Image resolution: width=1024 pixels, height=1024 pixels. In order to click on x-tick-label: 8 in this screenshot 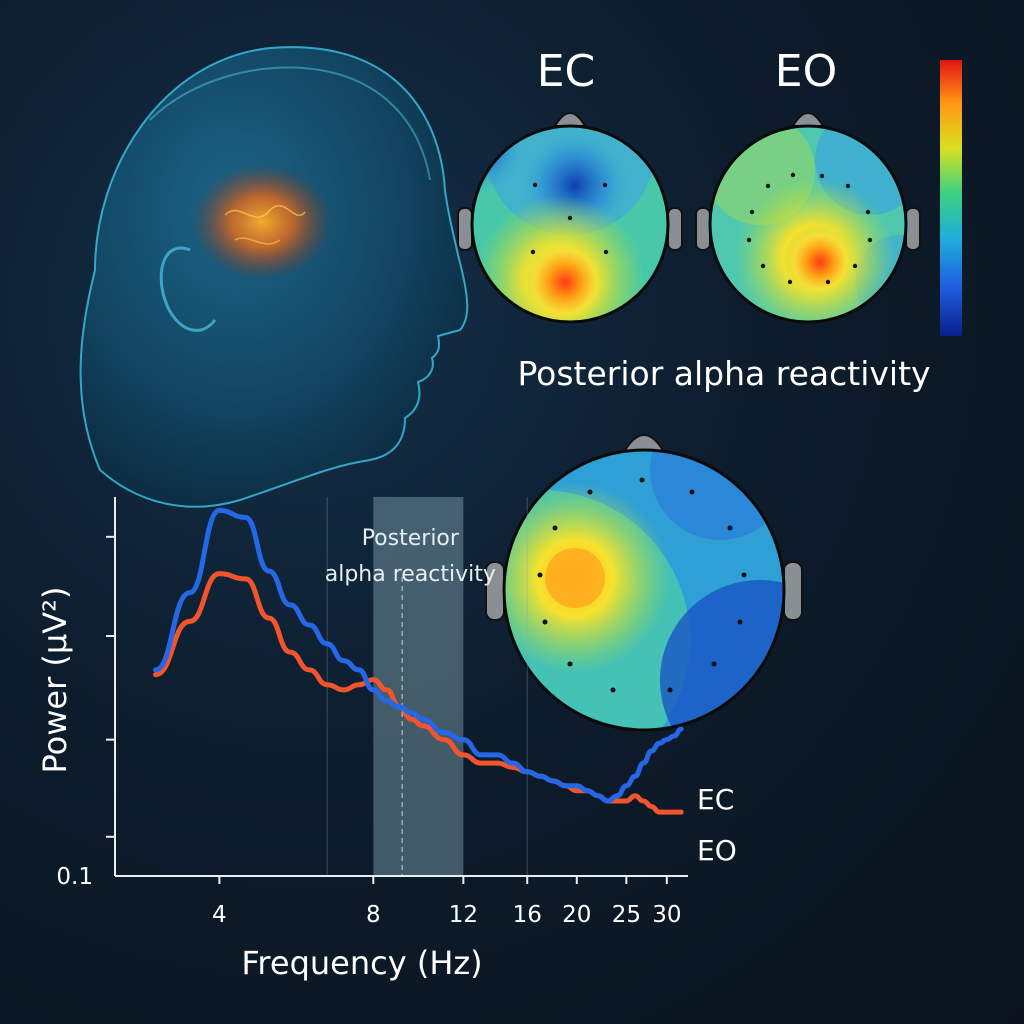, I will do `click(373, 915)`.